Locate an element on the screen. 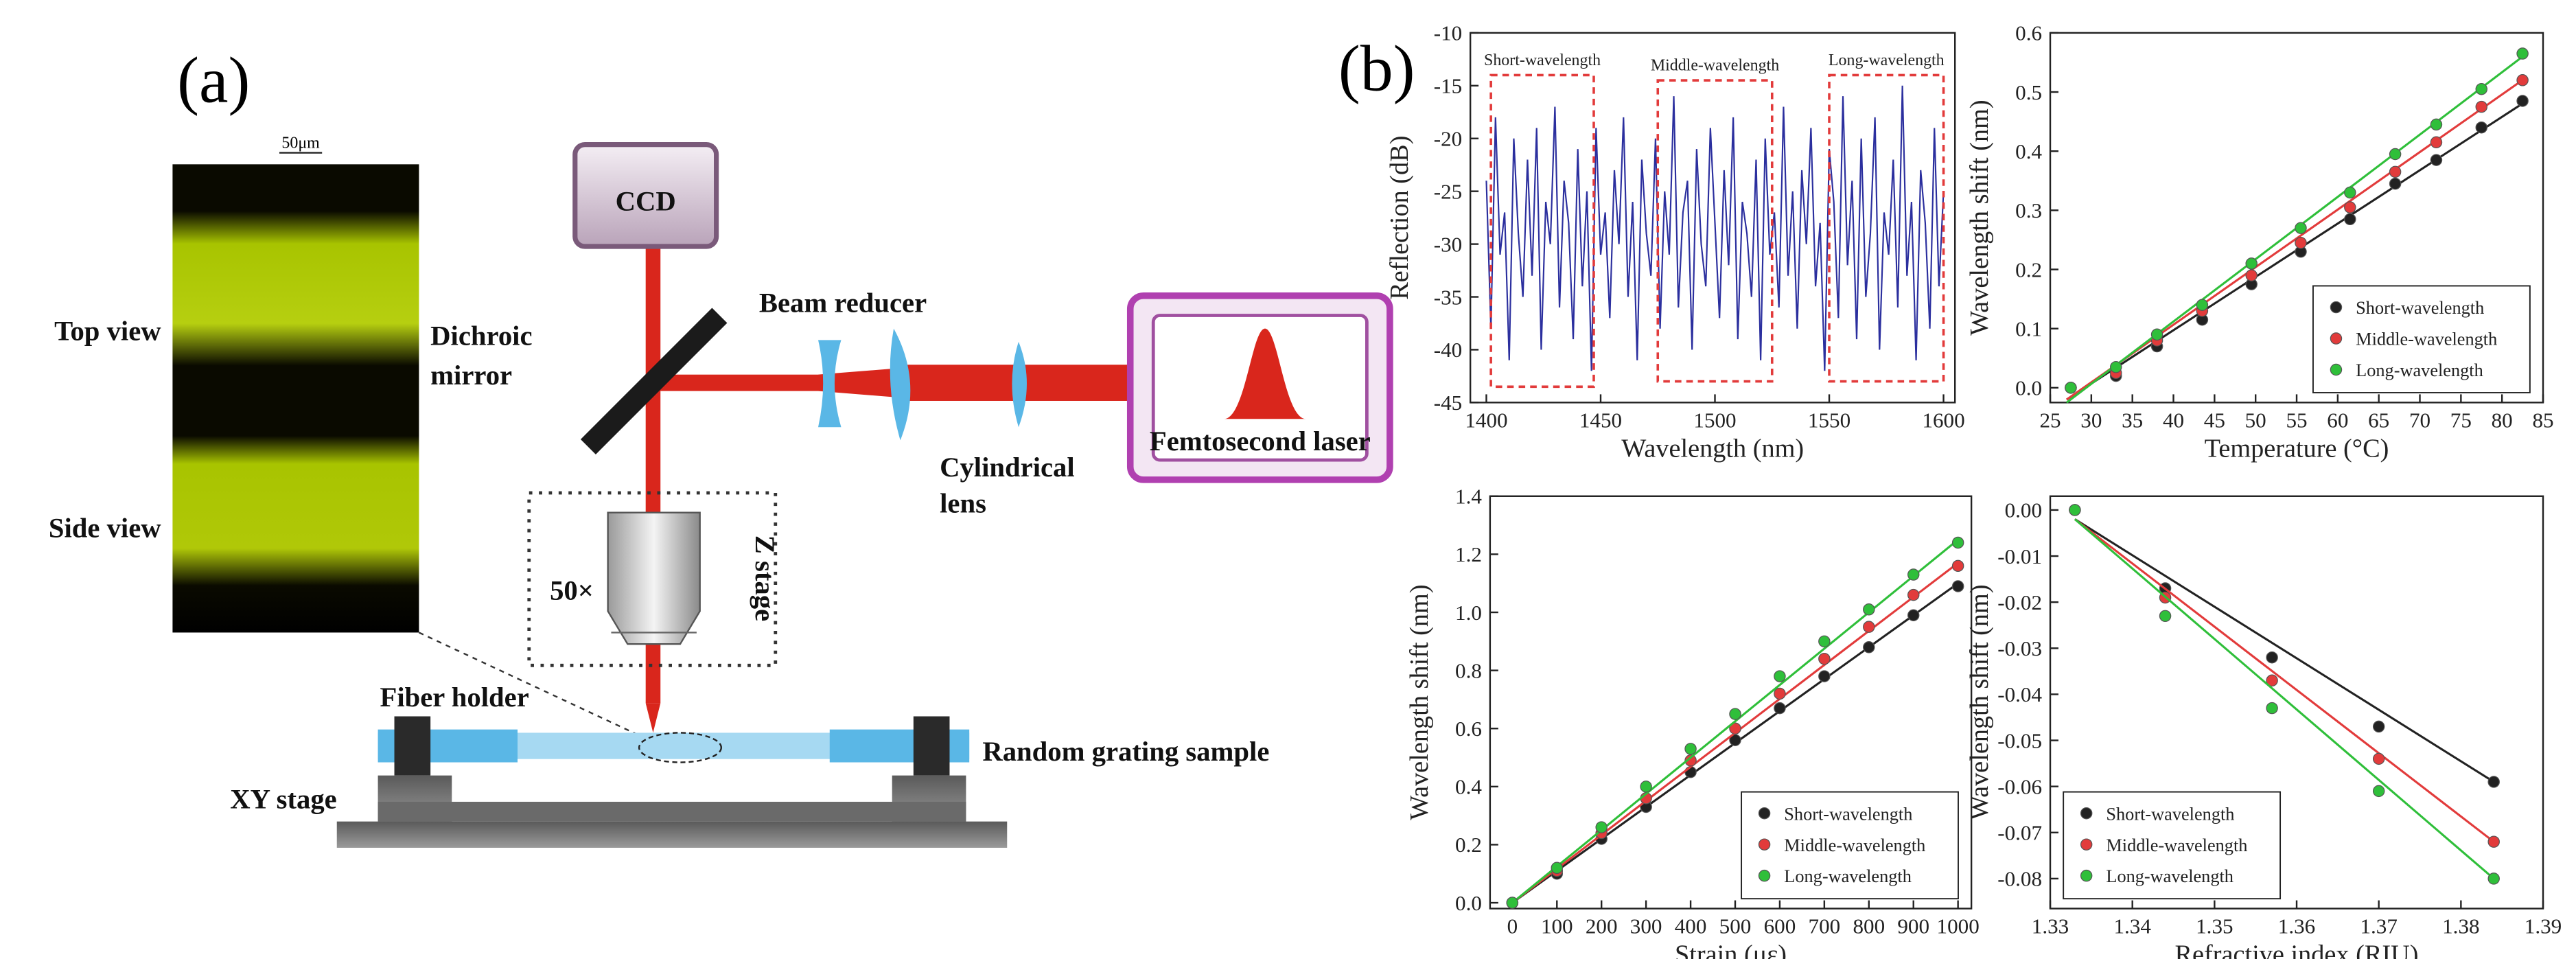 The height and width of the screenshot is (959, 2576). x-tick-label: 80 is located at coordinates (2502, 420).